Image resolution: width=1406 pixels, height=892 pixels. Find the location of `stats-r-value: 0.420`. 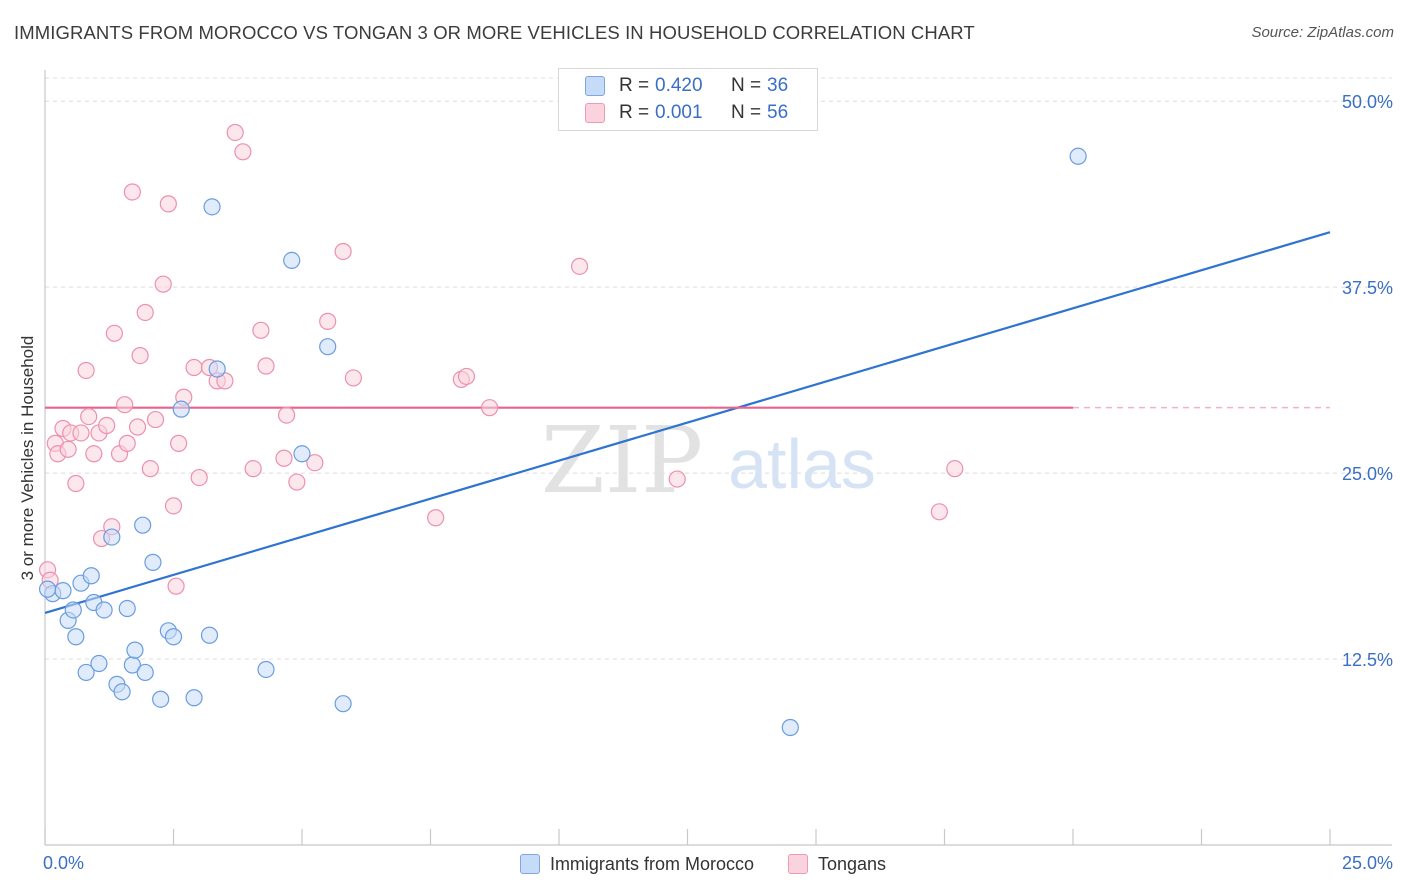

stats-r-value: 0.420 is located at coordinates (679, 85).